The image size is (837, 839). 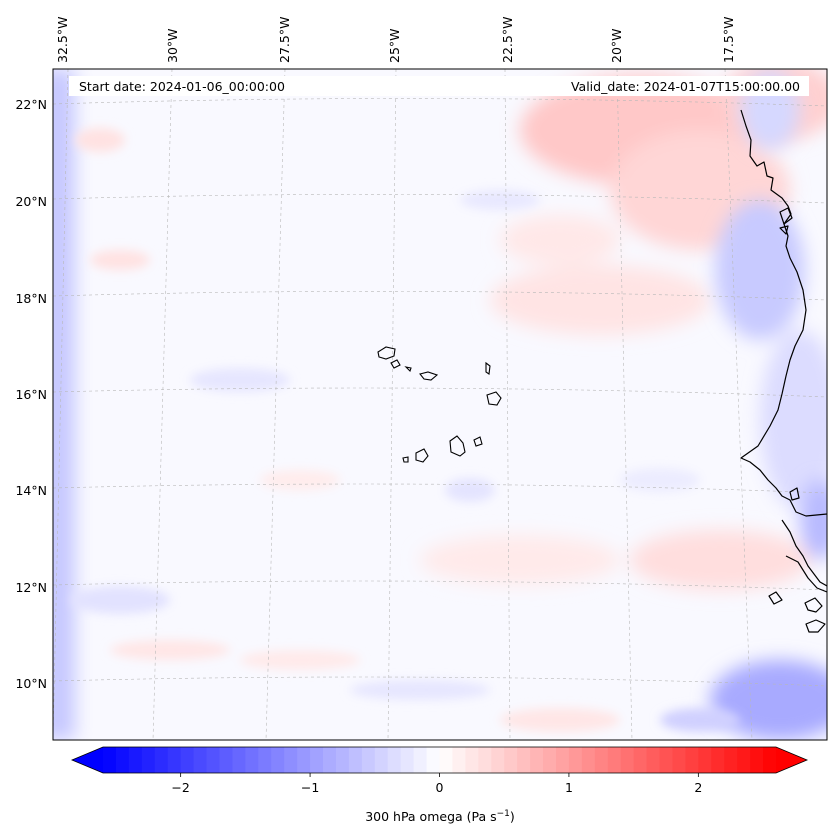 What do you see at coordinates (31, 104) in the screenshot?
I see `lat-label: 22°N` at bounding box center [31, 104].